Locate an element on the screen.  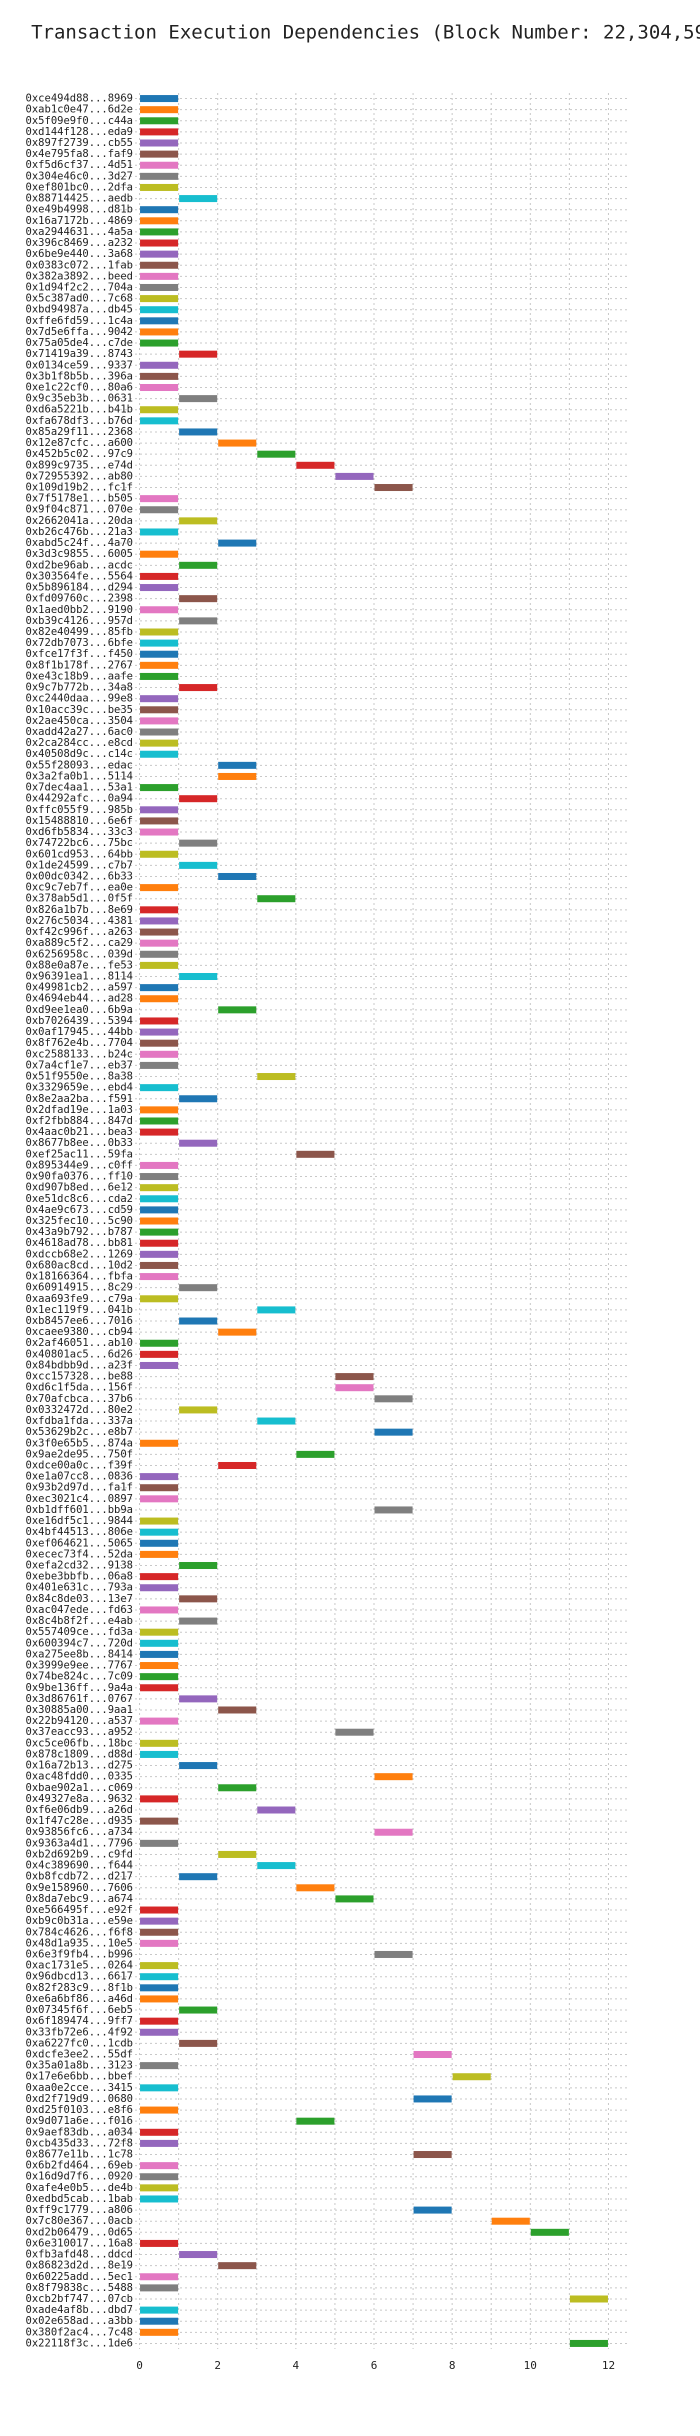
y-tick-label: 0xa6227fc0...1cdb is located at coordinates (79, 2043).